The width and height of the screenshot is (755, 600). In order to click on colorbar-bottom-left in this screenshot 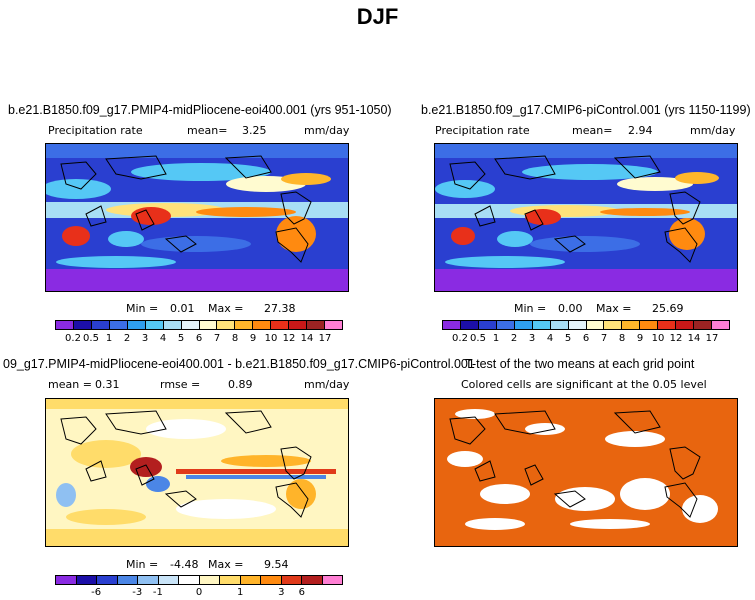, I will do `click(199, 580)`.